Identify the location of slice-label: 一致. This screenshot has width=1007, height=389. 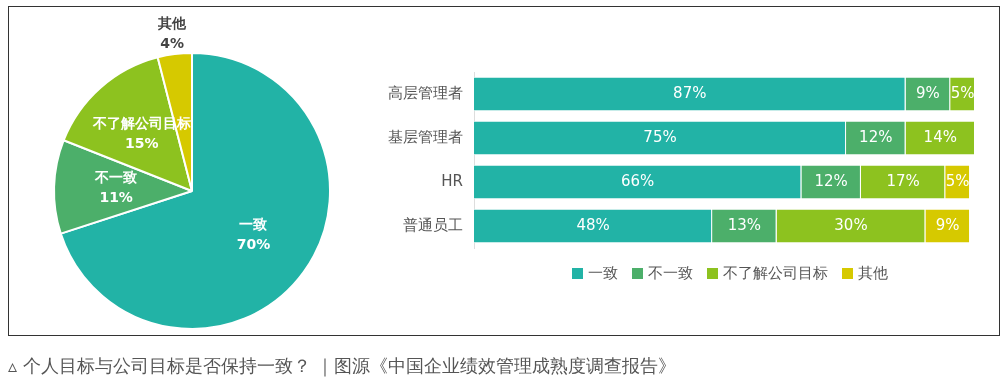
(253, 224).